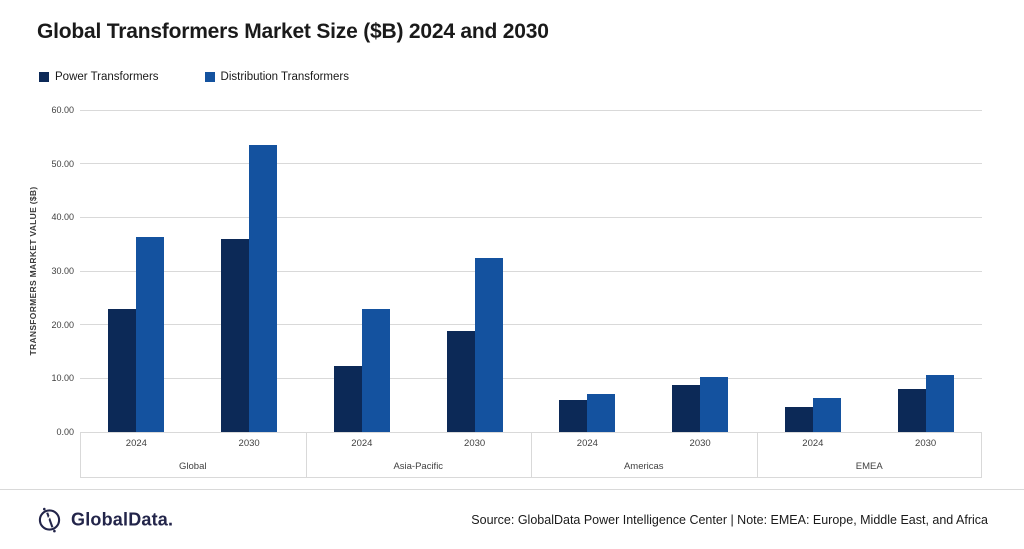 The image size is (1024, 549). I want to click on bar-power-transformers-global-2024, so click(122, 370).